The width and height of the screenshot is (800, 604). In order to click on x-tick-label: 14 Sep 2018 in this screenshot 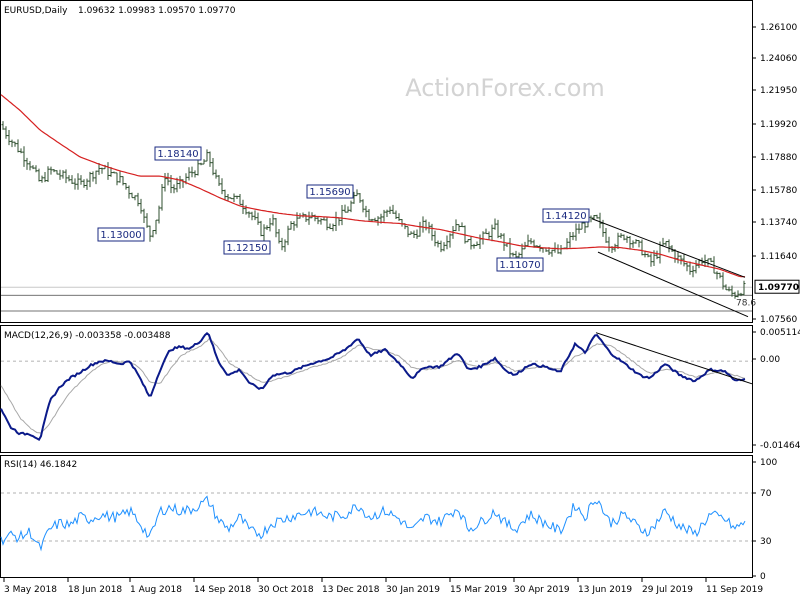, I will do `click(222, 590)`.